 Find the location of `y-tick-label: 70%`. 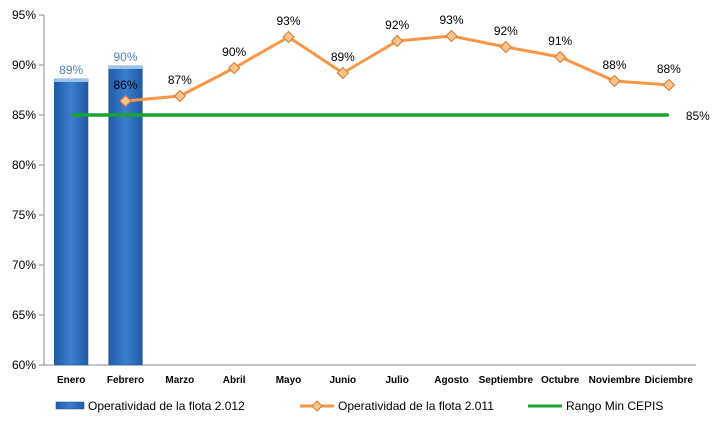

y-tick-label: 70% is located at coordinates (24, 265).